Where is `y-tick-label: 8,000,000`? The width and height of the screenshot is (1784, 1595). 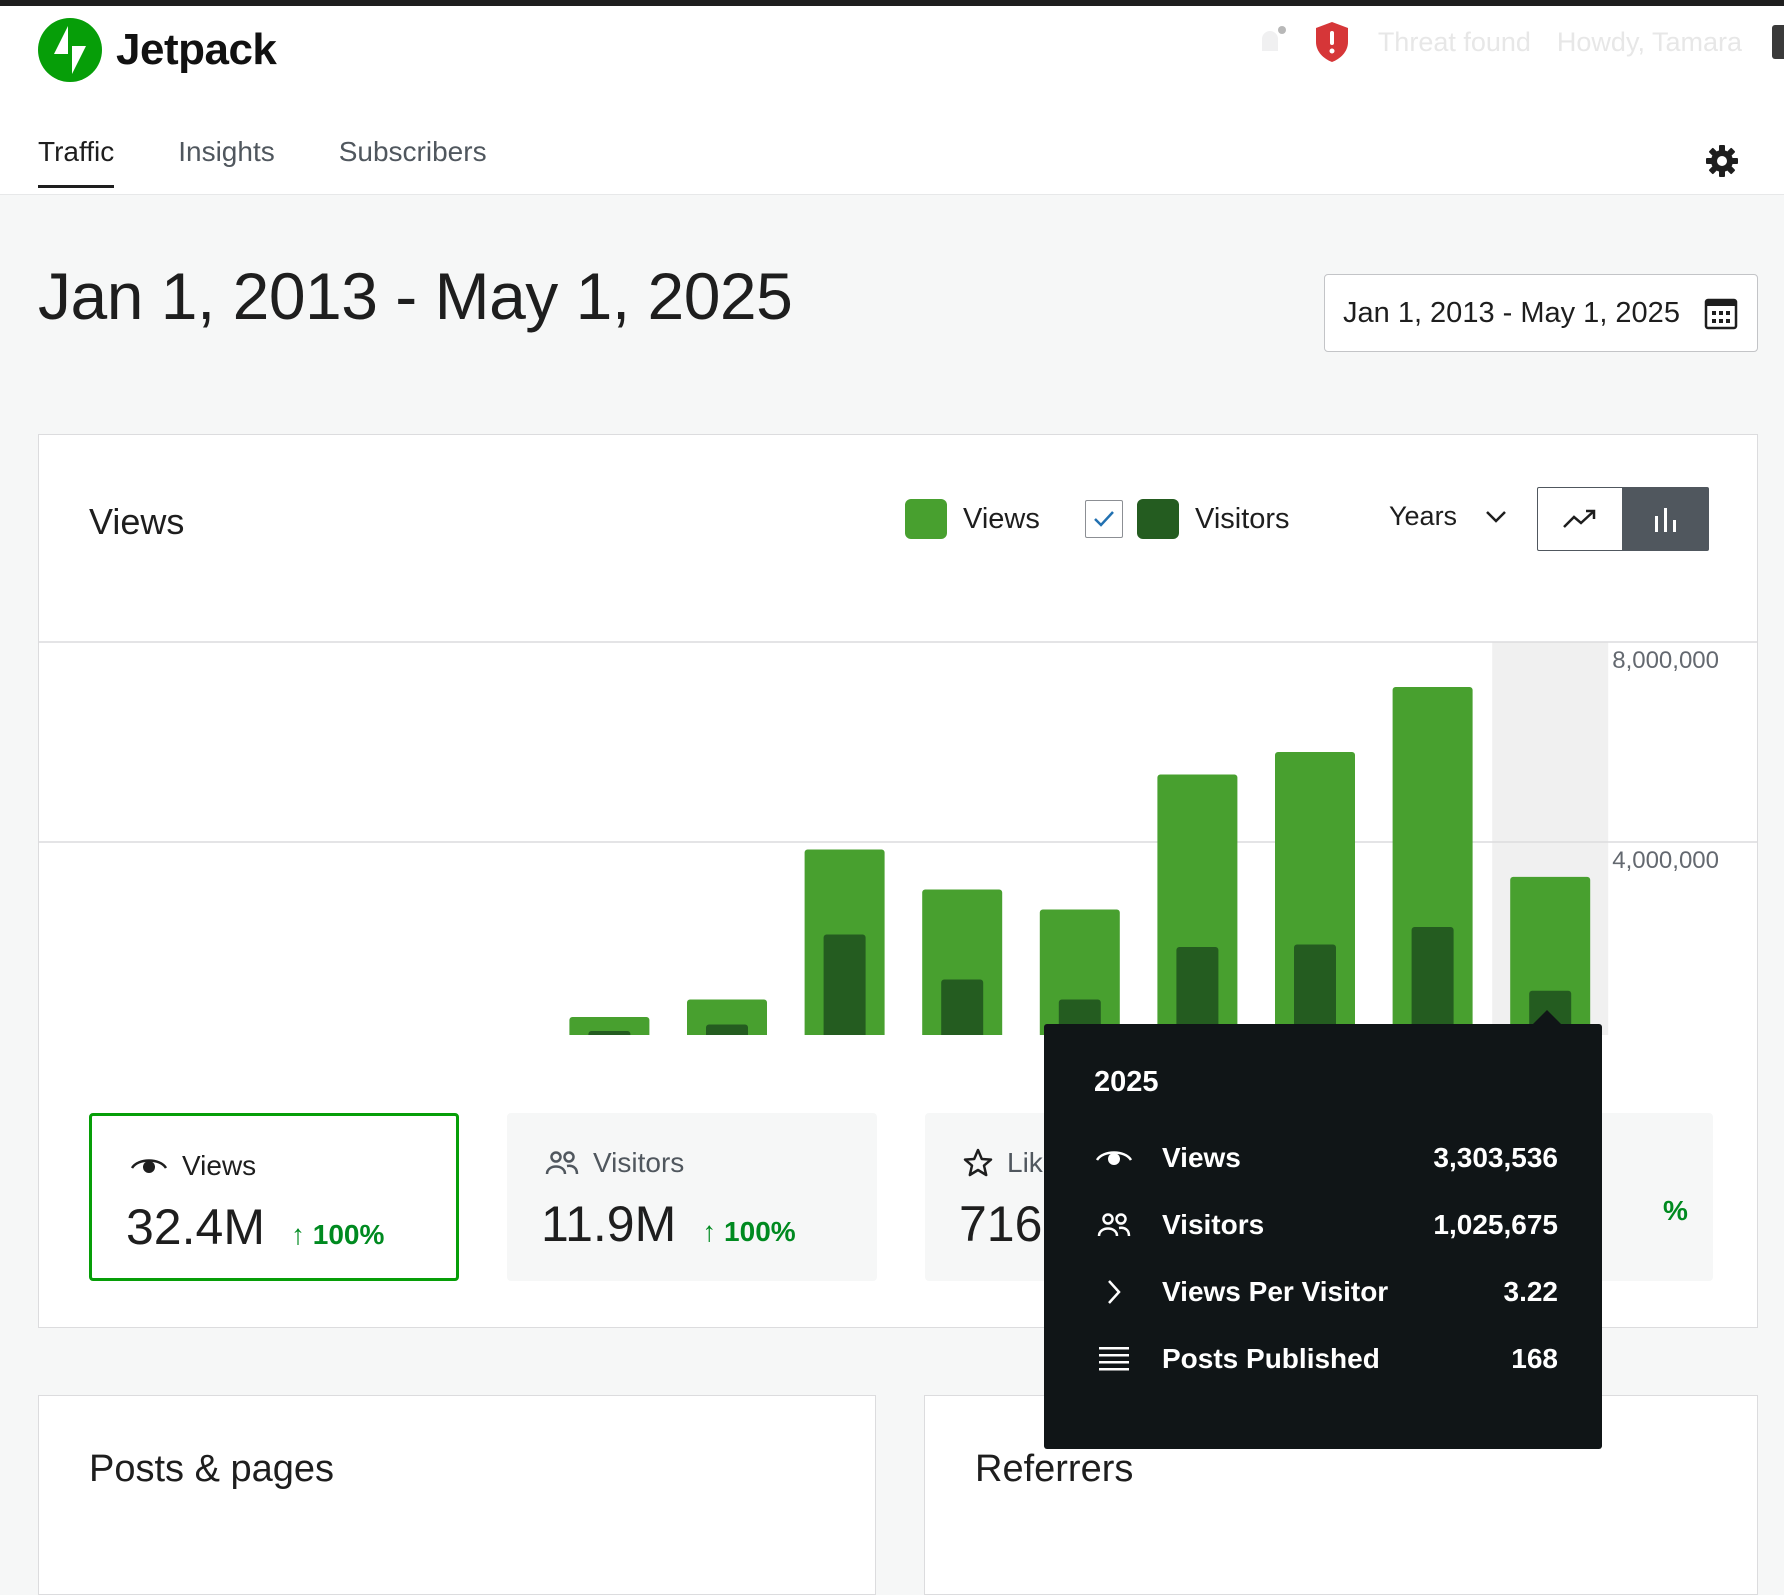 y-tick-label: 8,000,000 is located at coordinates (1665, 660).